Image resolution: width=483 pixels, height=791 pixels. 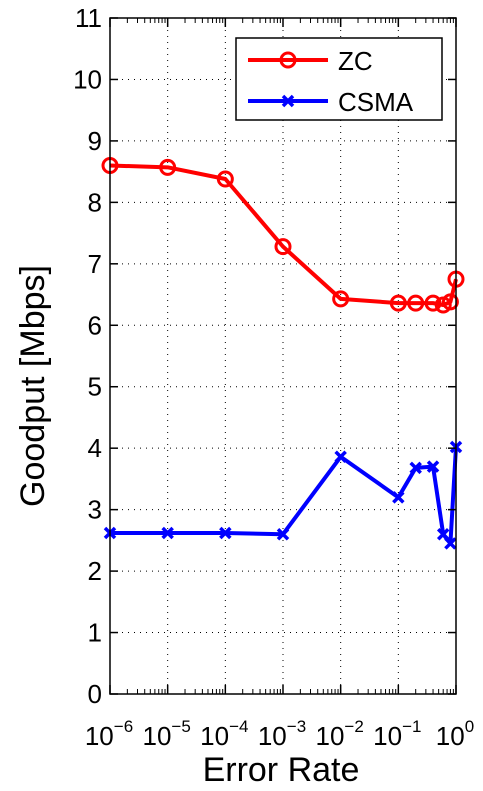 What do you see at coordinates (95, 387) in the screenshot?
I see `y-tick-label: 5` at bounding box center [95, 387].